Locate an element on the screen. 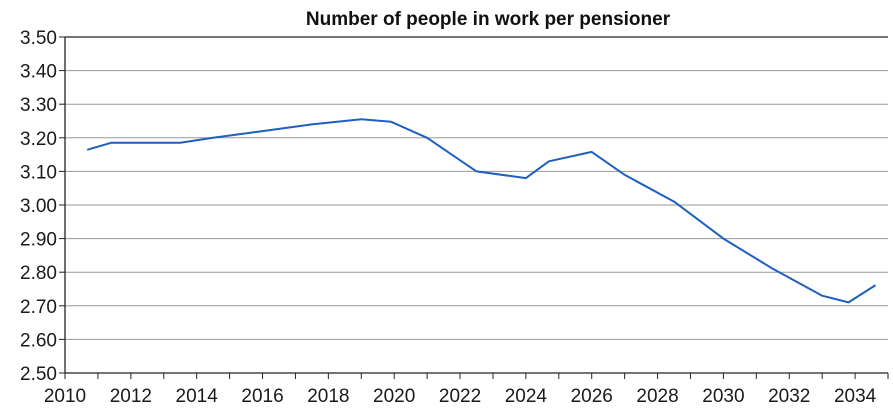 Image resolution: width=893 pixels, height=412 pixels. x-tick-label: 2030 is located at coordinates (723, 396).